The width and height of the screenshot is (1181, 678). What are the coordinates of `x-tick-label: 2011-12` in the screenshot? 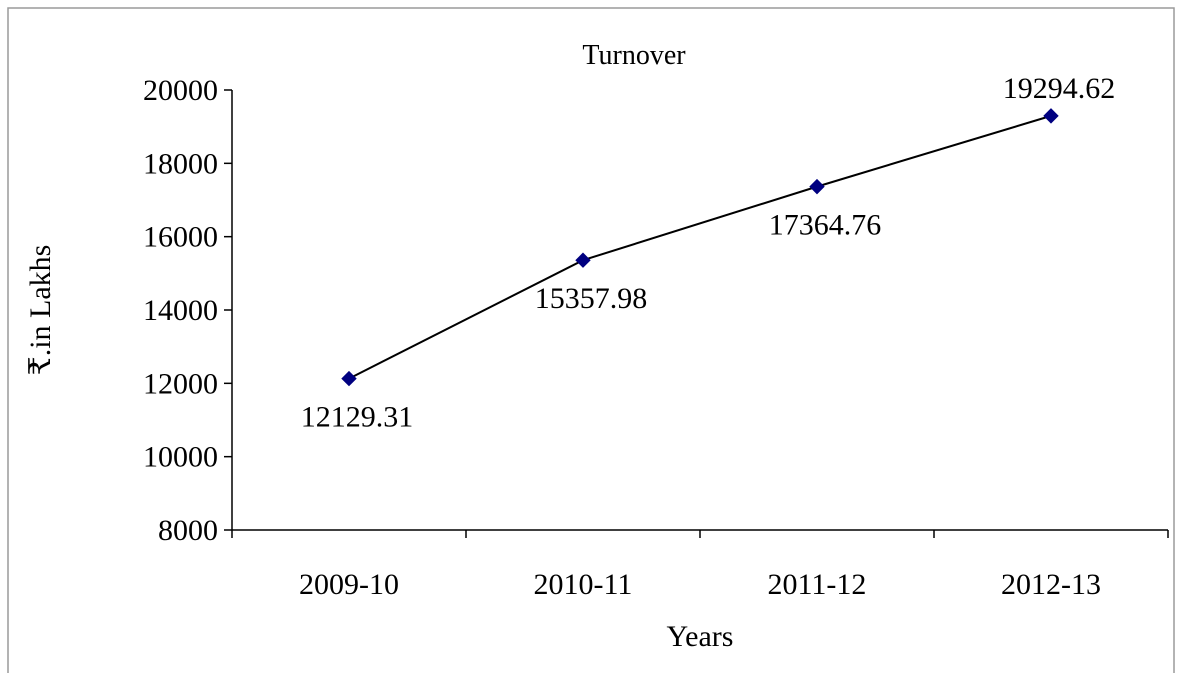 It's located at (817, 584).